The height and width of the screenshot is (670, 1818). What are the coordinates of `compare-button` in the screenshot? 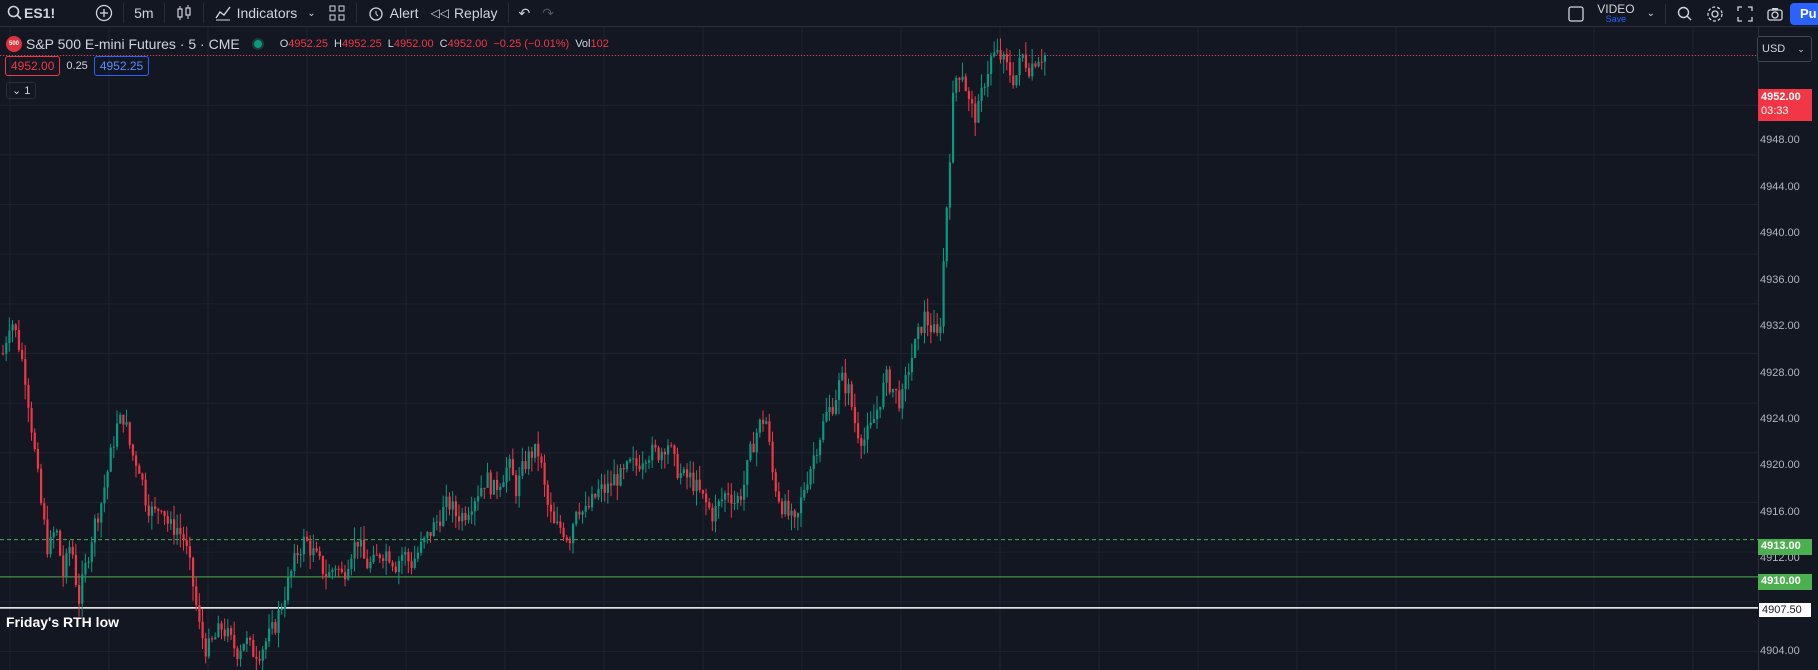 It's located at (104, 13).